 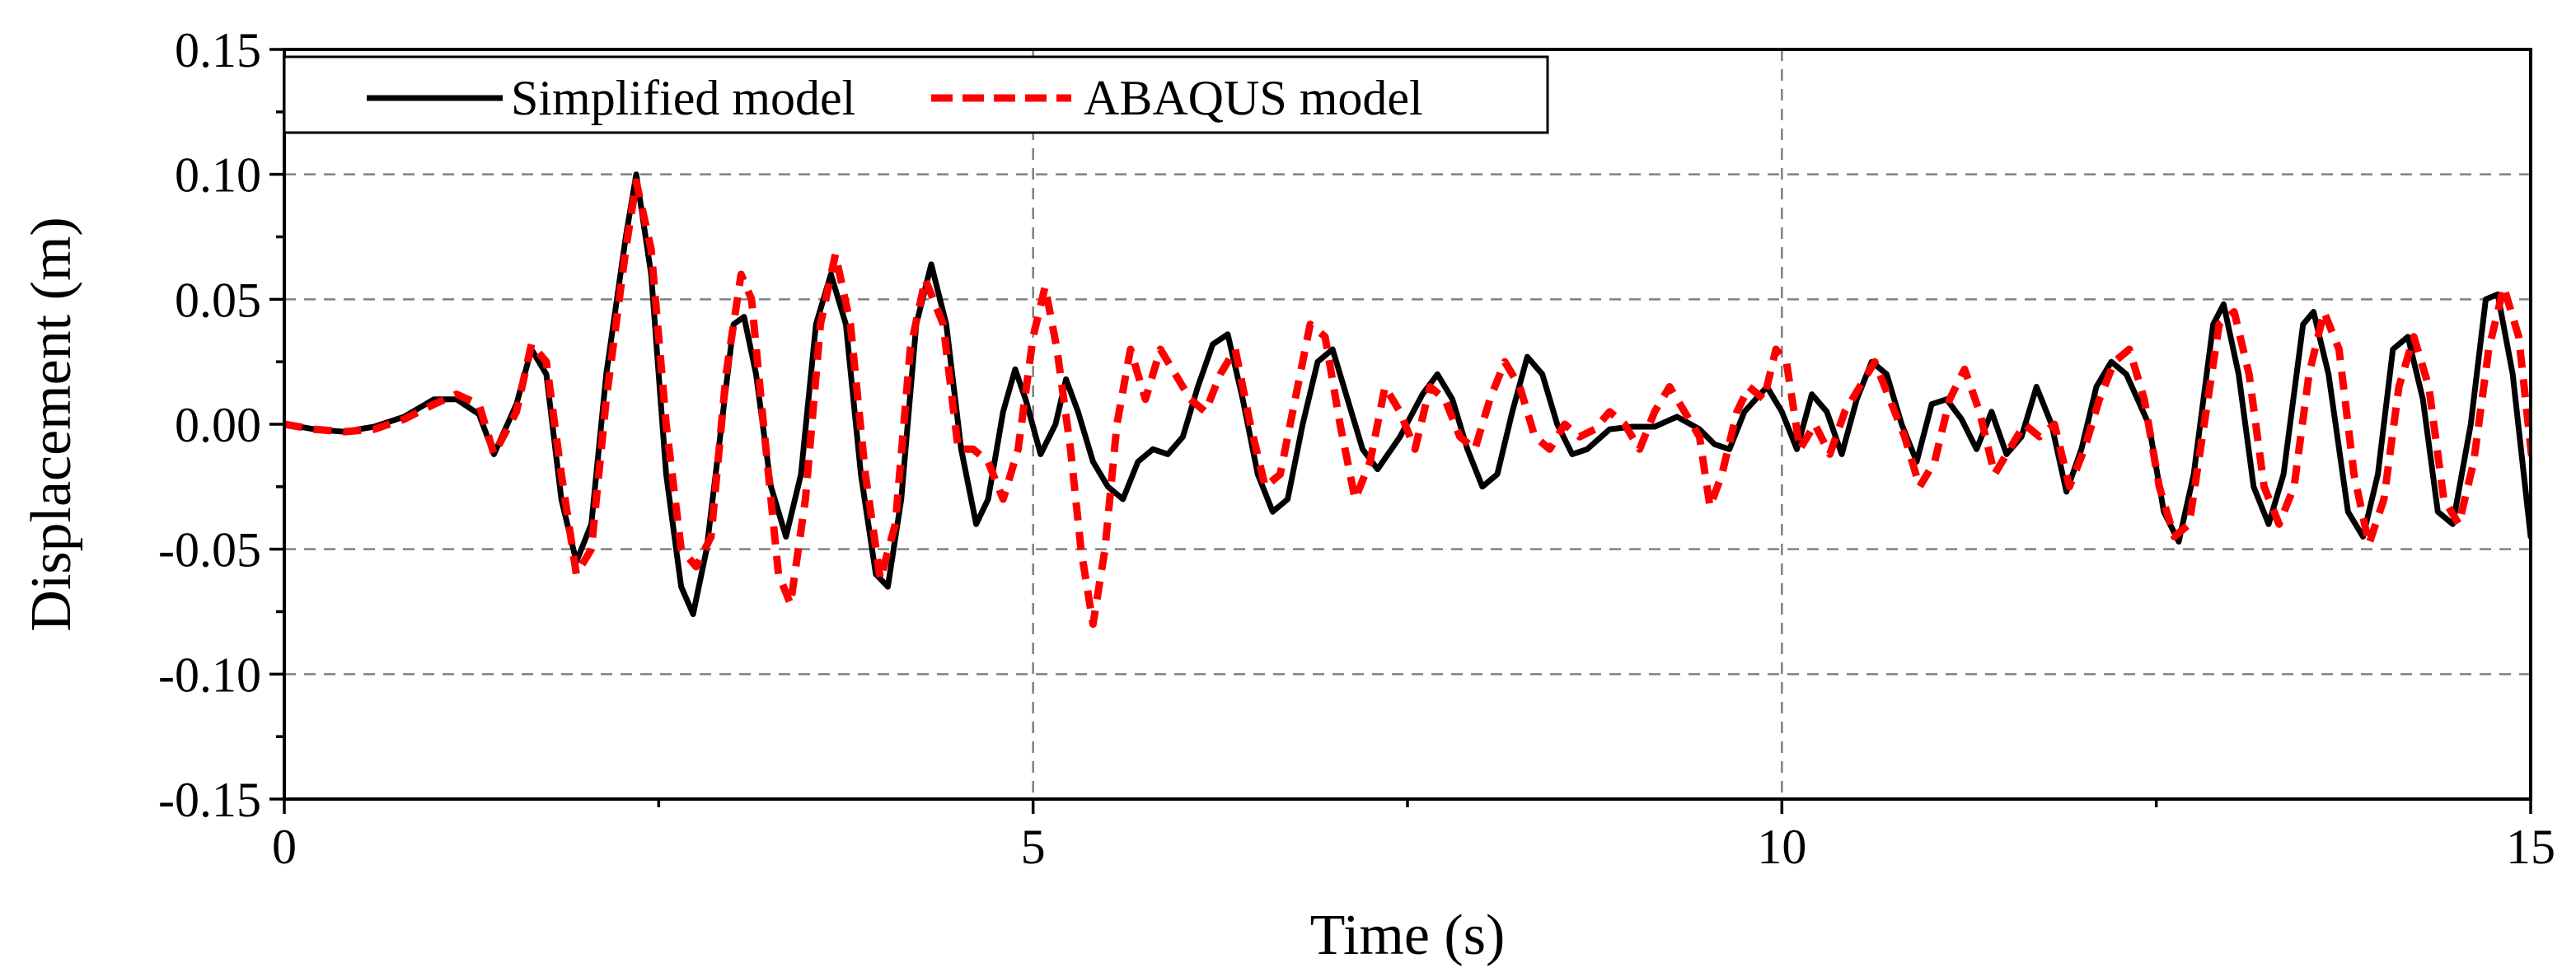 What do you see at coordinates (209, 800) in the screenshot?
I see `y-tick-label: -0.15` at bounding box center [209, 800].